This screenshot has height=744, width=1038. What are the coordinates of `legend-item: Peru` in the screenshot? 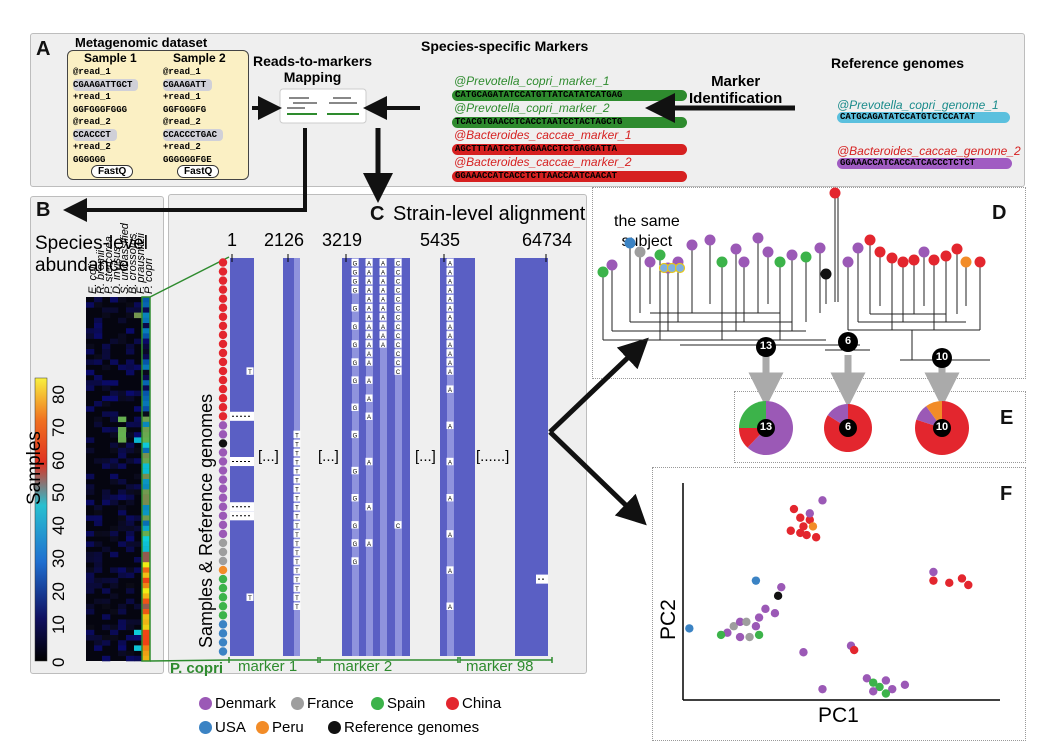 It's located at (280, 727).